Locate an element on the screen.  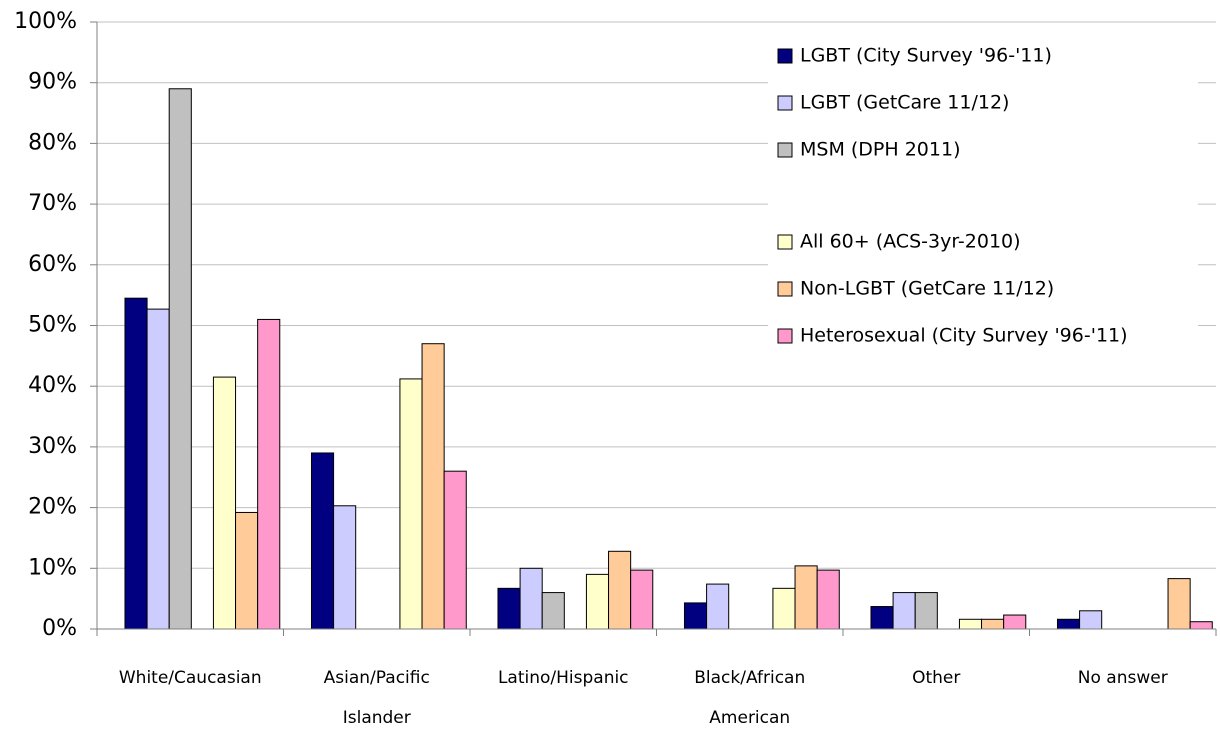
legend-label: Non-LGBT (GetCare 11/12) is located at coordinates (927, 289).